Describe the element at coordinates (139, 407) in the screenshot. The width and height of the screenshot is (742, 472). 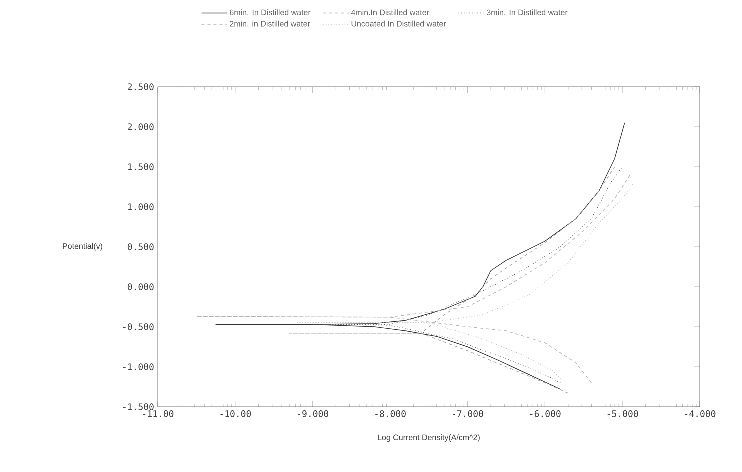
I see `y-tick-label: -1.500` at that location.